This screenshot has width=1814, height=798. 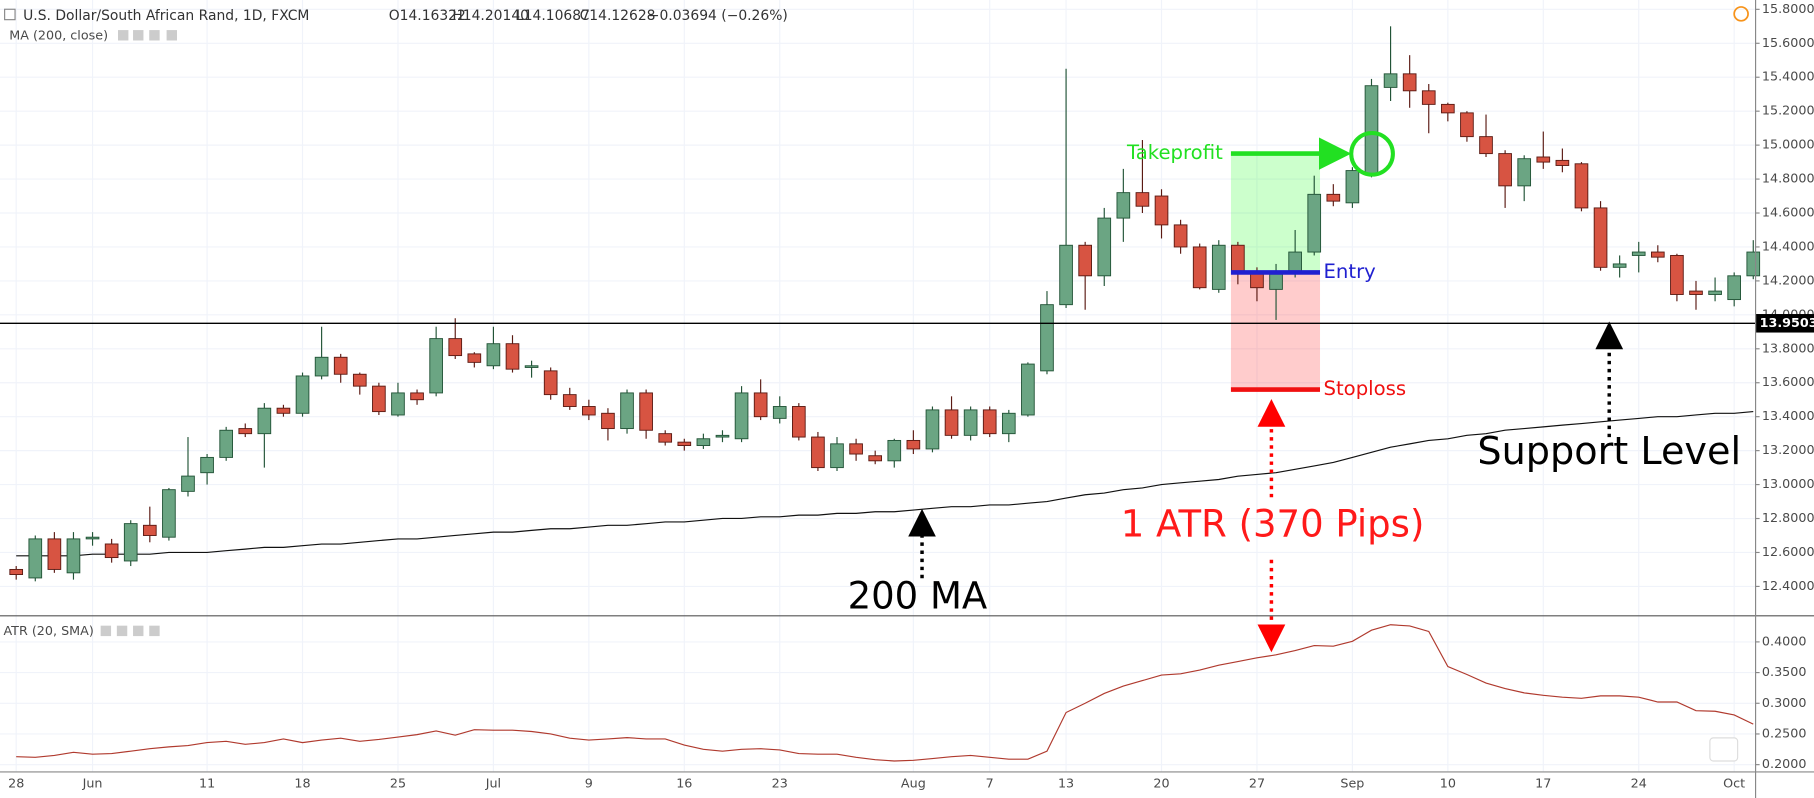 I want to click on takeprofit-label: Takeprofit, so click(x=1174, y=152).